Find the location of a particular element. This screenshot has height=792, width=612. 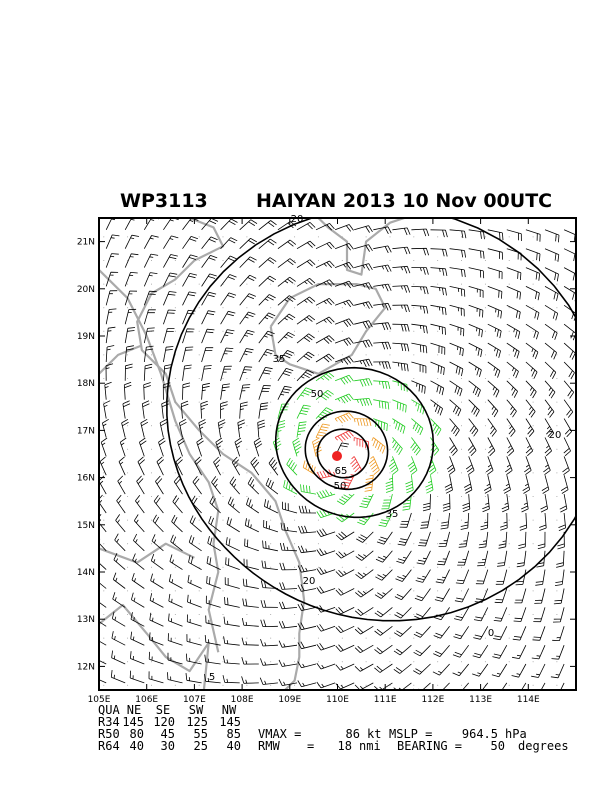

row-r64-nw: 40 is located at coordinates (234, 746).